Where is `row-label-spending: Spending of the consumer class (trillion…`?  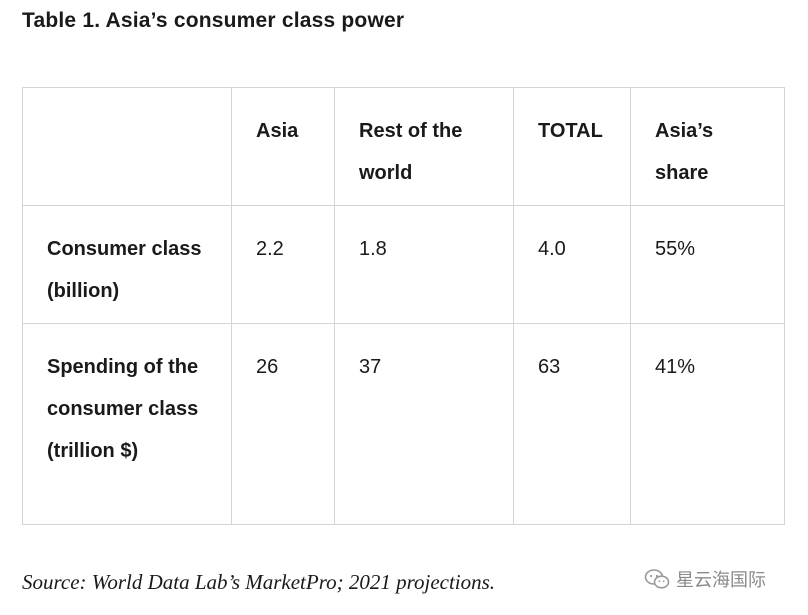 row-label-spending: Spending of the consumer class (trillion… is located at coordinates (127, 424).